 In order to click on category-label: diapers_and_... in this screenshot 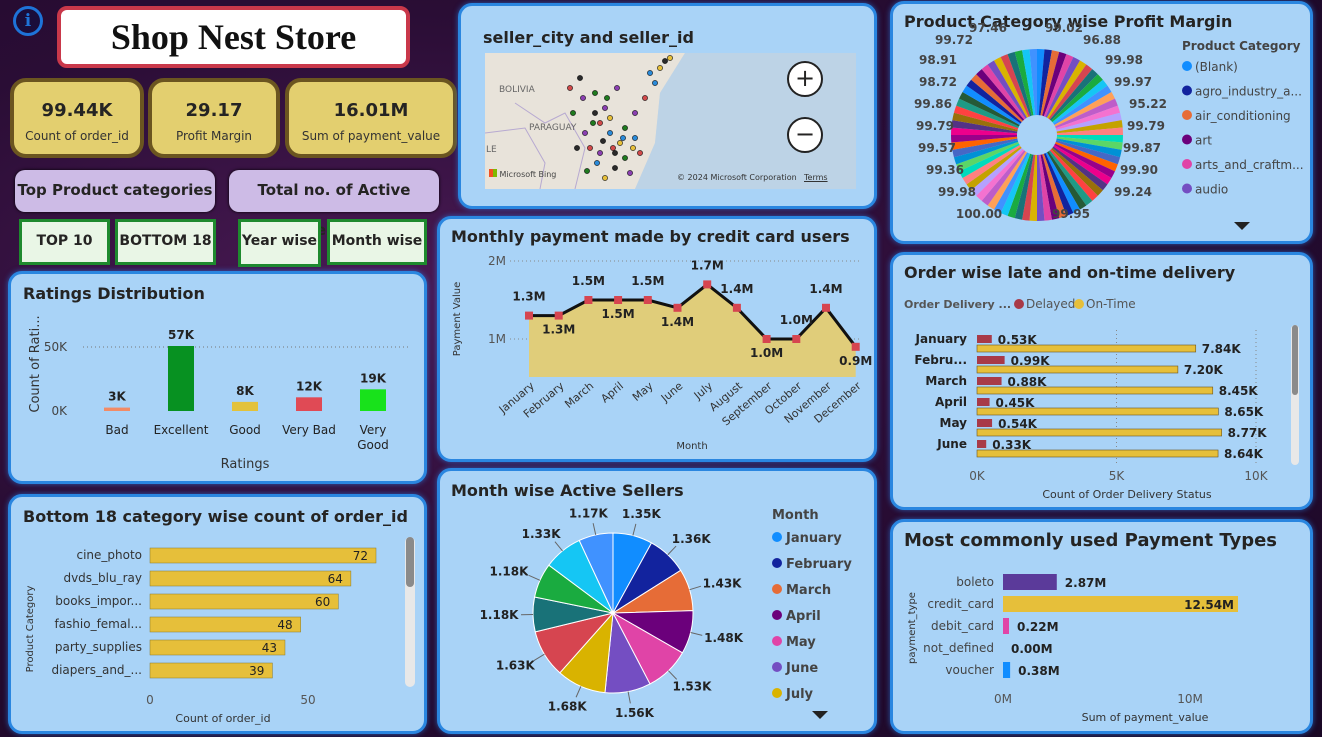, I will do `click(96, 670)`.